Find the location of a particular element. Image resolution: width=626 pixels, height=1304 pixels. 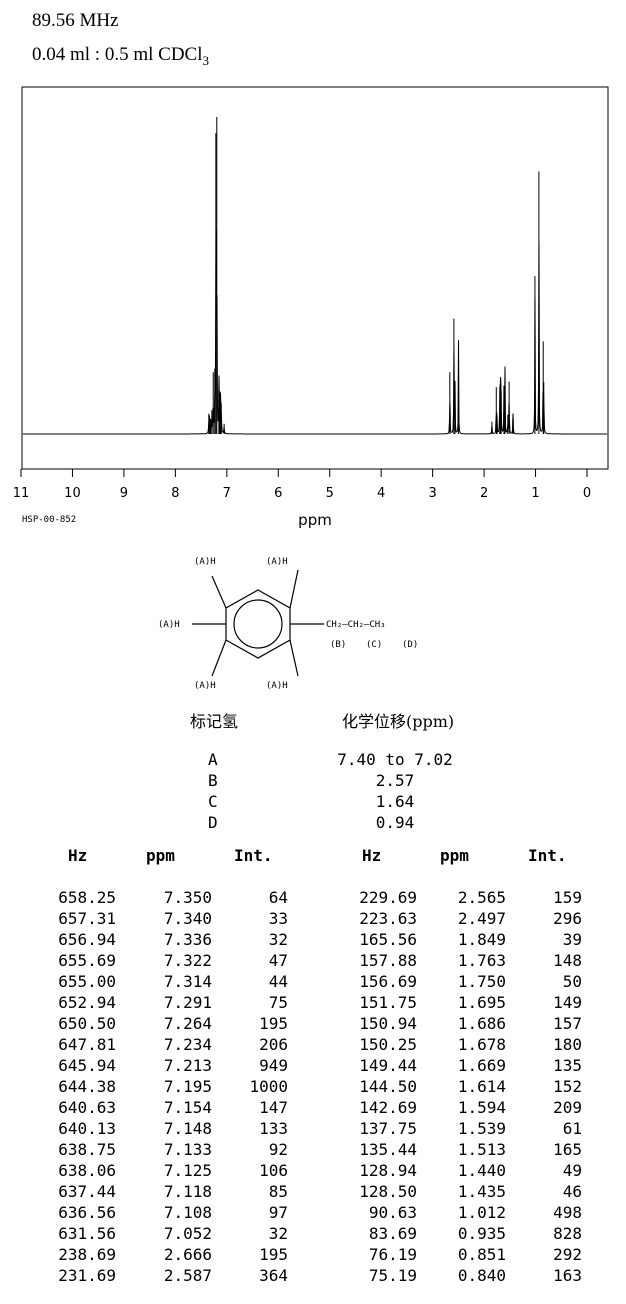

peak-hz-cell: 644.38 is located at coordinates (87, 1086).